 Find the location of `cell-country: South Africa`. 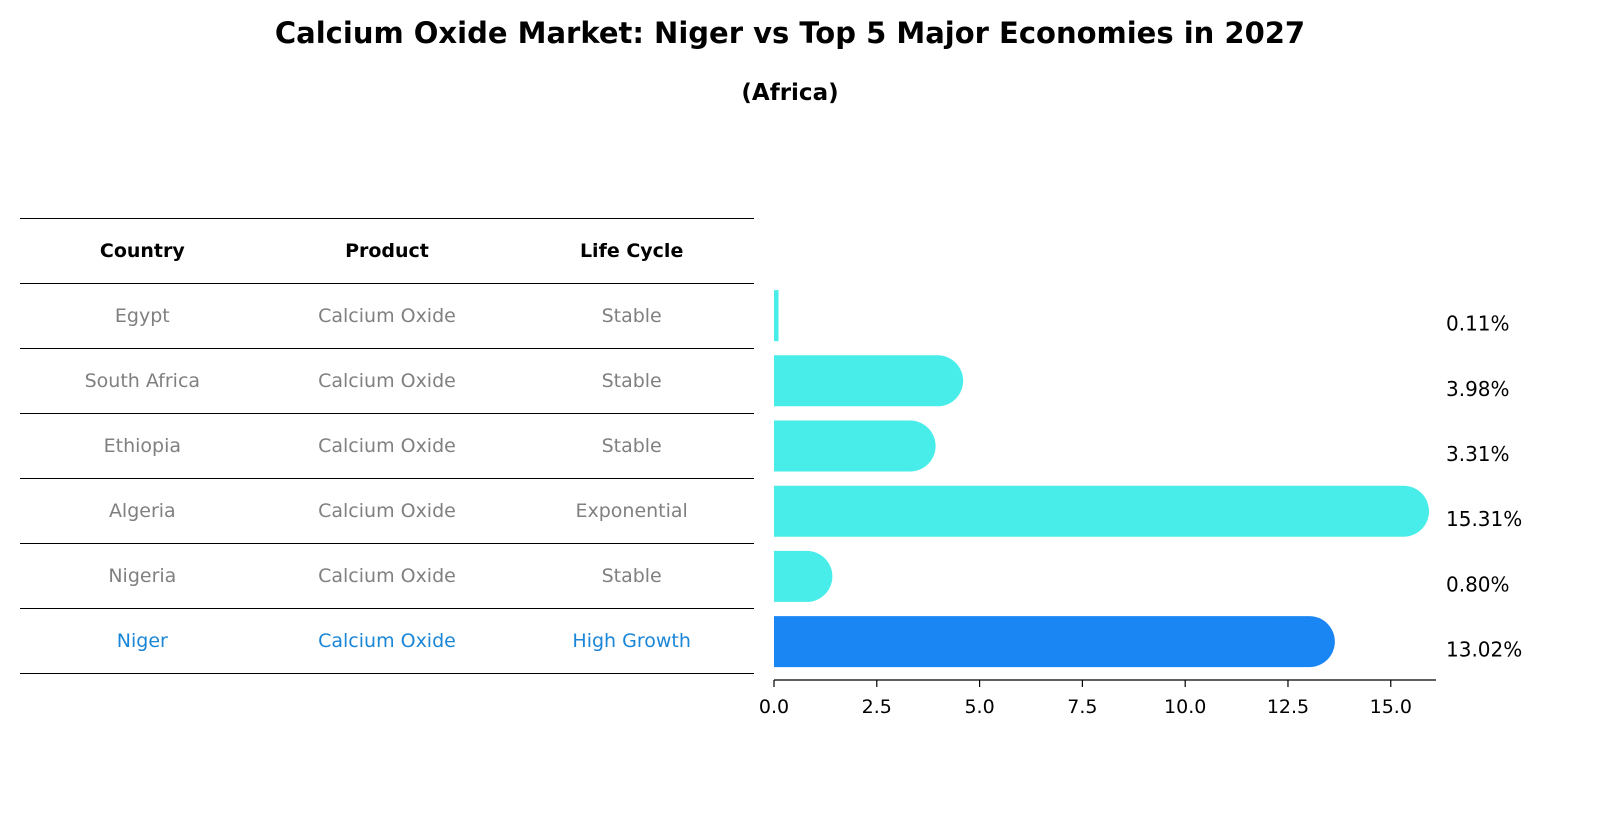

cell-country: South Africa is located at coordinates (142, 381).